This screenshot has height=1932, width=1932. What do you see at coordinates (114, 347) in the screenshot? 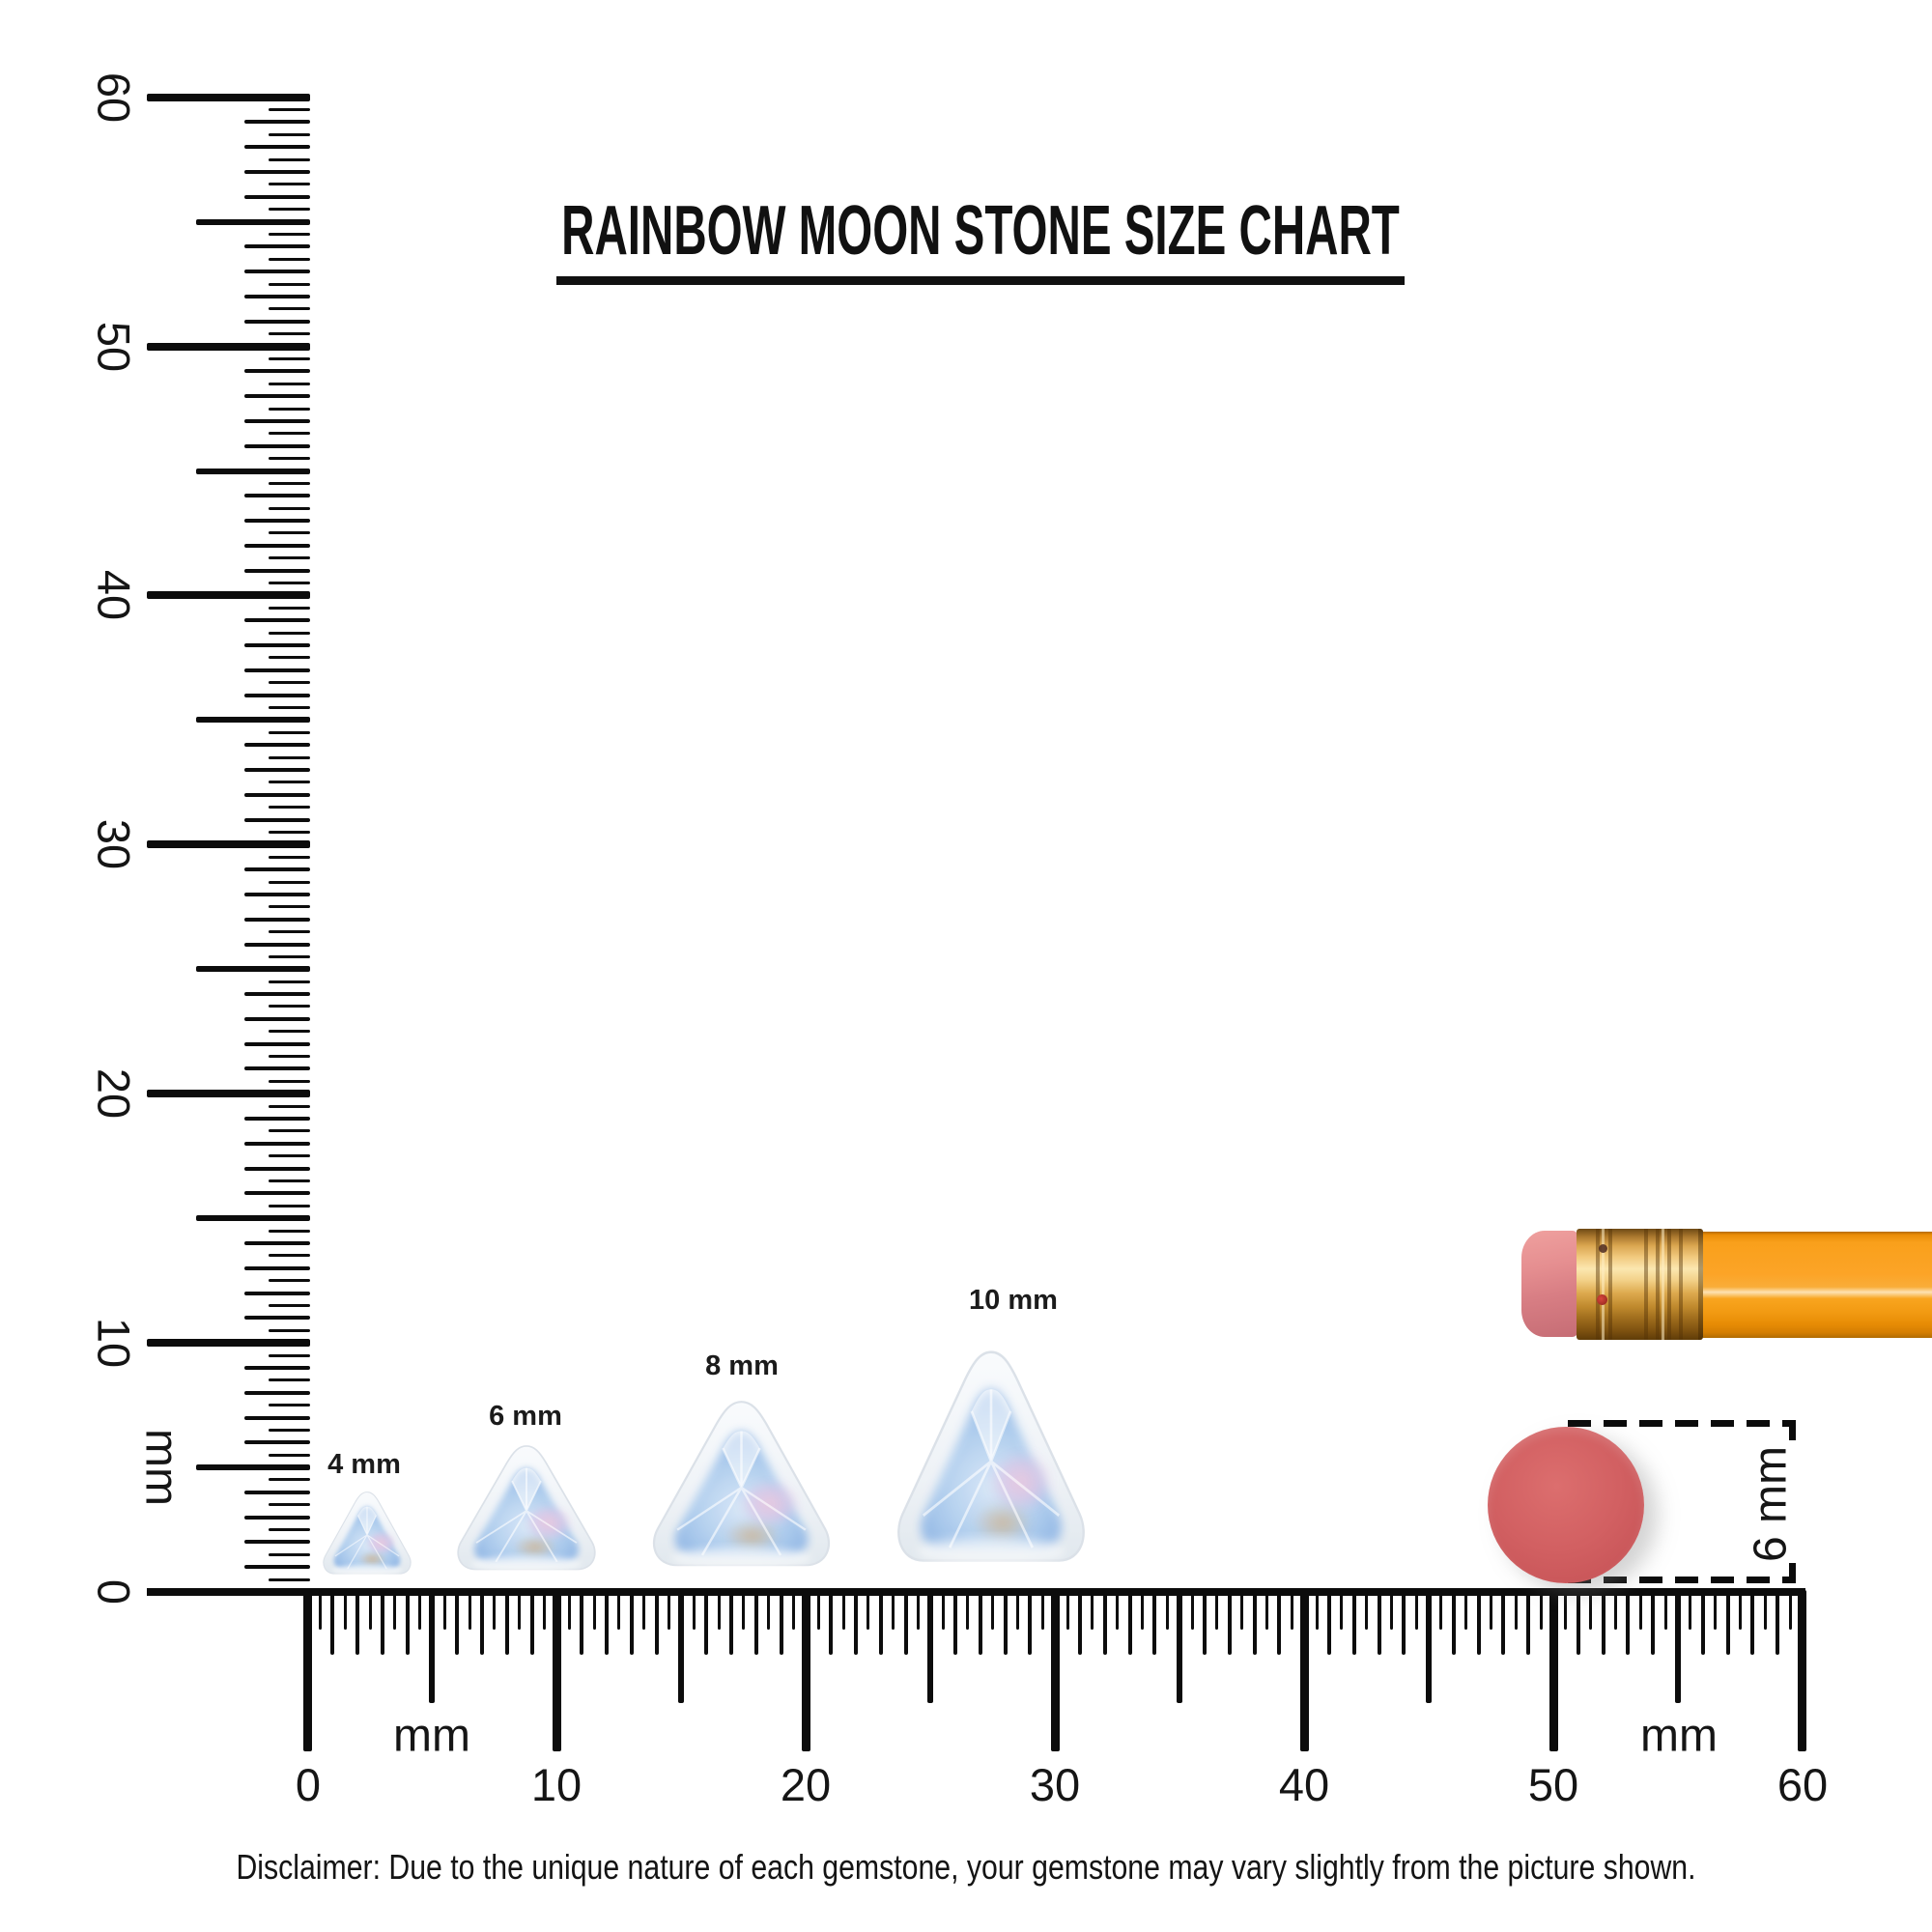
I see `v-ruler-label: 50` at bounding box center [114, 347].